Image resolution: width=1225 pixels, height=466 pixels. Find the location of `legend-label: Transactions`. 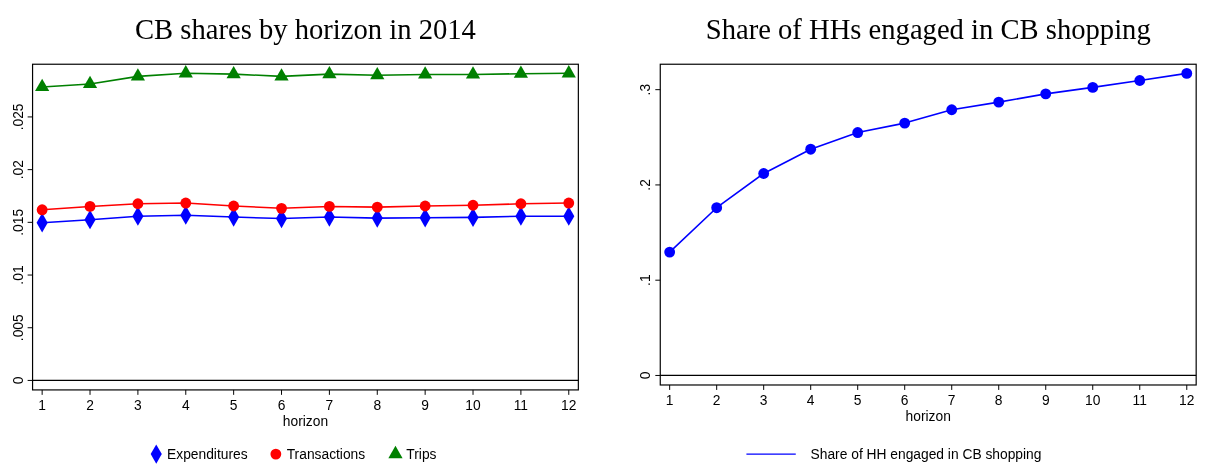

legend-label: Transactions is located at coordinates (326, 454).